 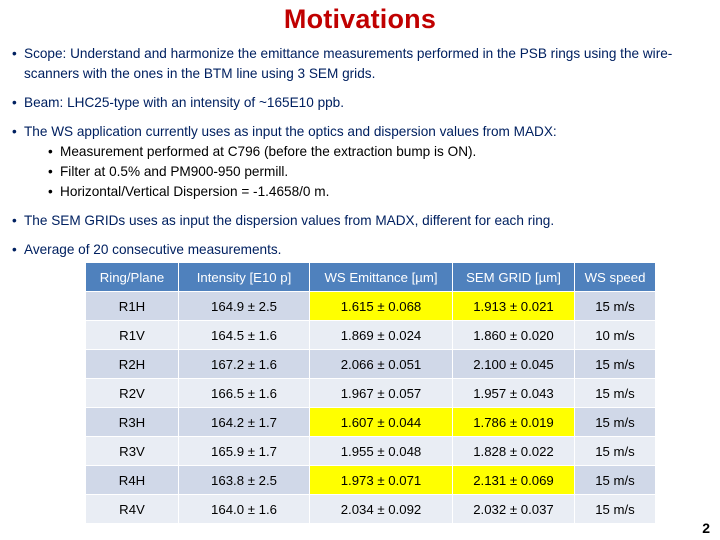 I want to click on cell-intensity: 166.5 ± 1.6, so click(x=244, y=393).